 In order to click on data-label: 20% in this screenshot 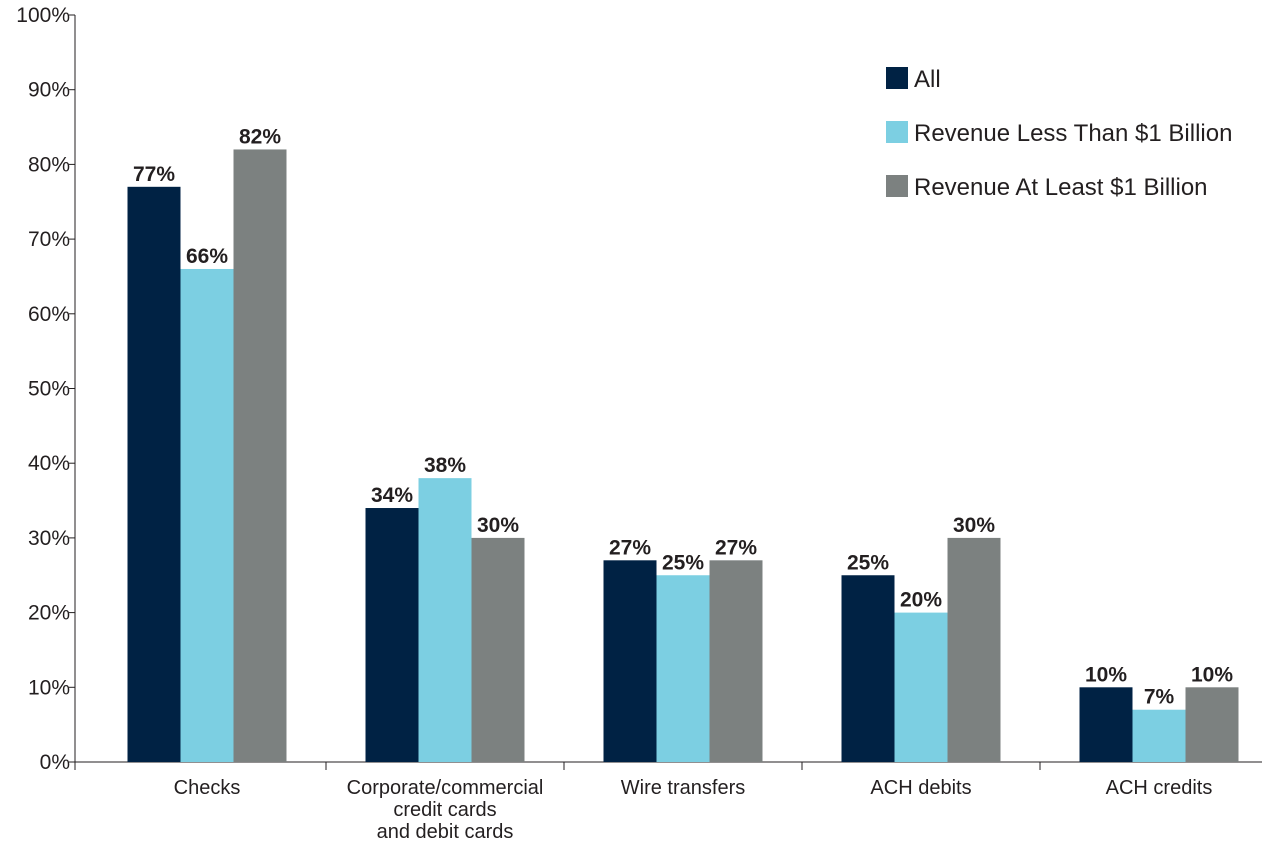, I will do `click(921, 600)`.